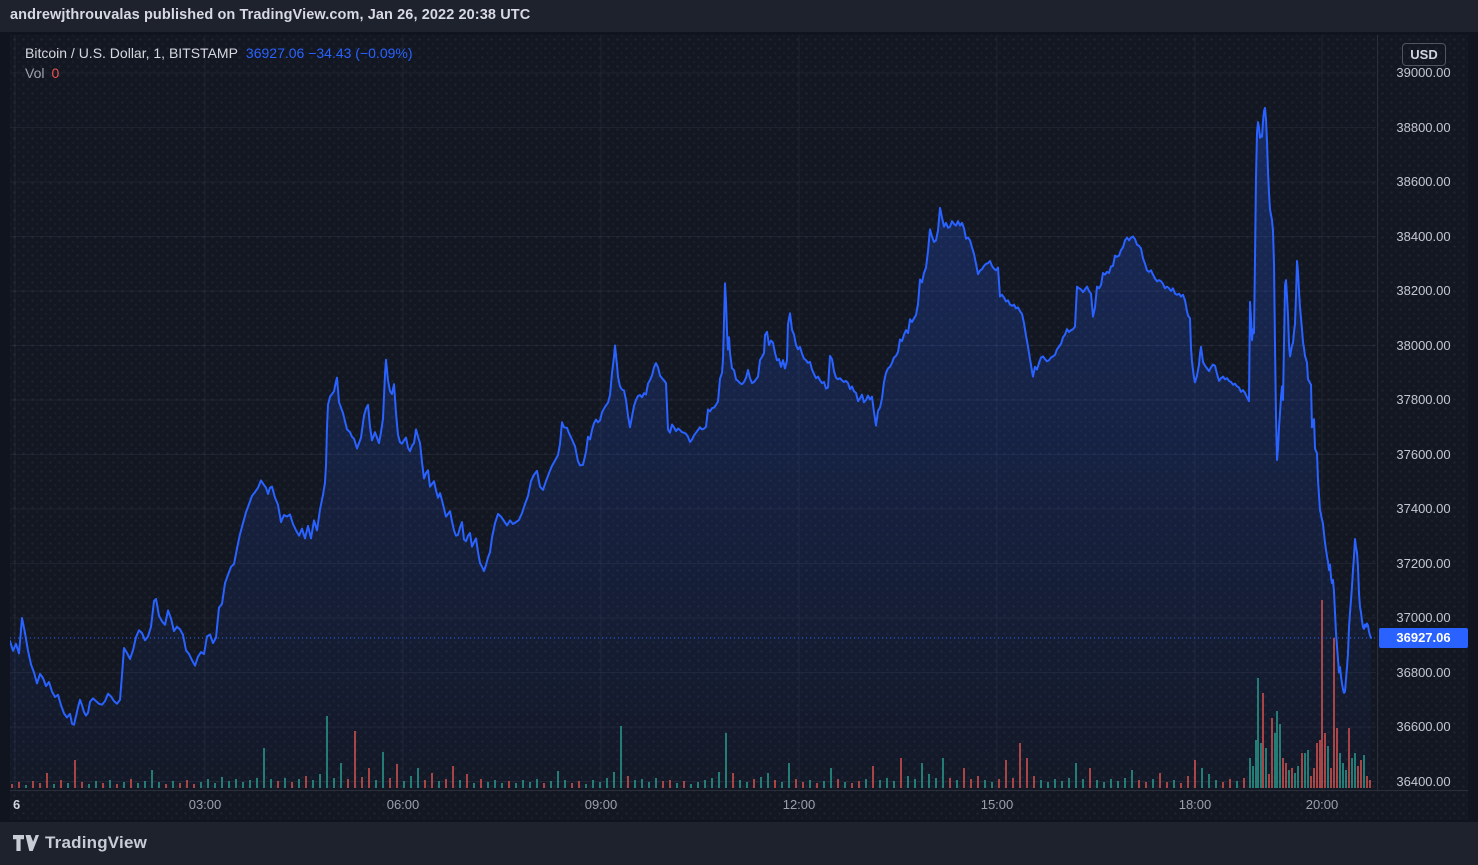  I want to click on price-axis-label: 37800.00, so click(1423, 399).